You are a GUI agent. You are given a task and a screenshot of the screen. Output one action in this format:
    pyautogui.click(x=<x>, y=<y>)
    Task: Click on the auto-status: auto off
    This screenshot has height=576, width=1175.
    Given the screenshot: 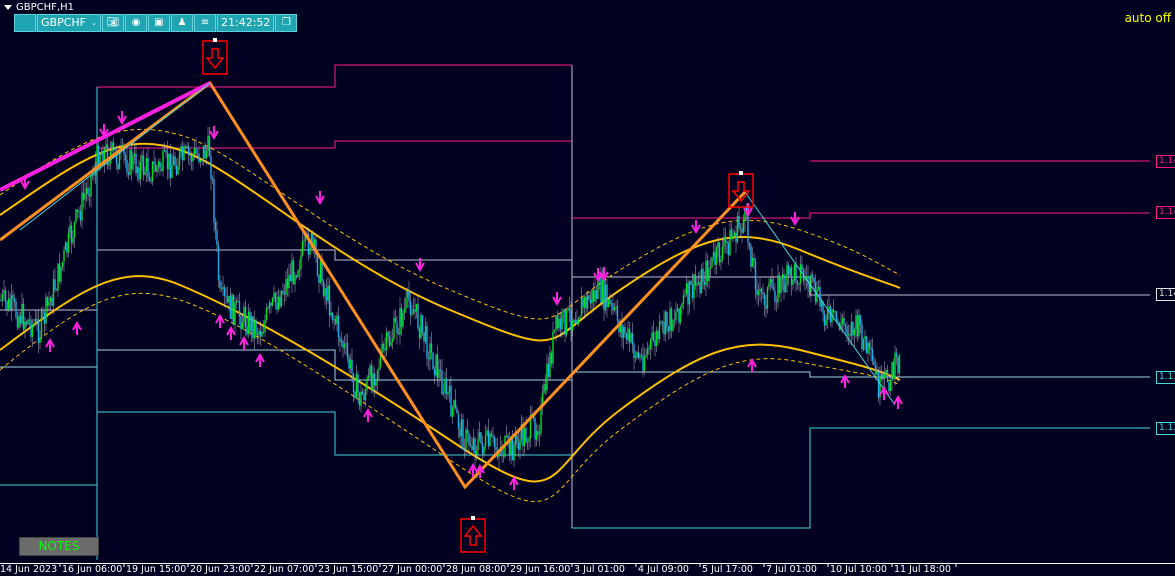 What is the action you would take?
    pyautogui.click(x=1147, y=18)
    